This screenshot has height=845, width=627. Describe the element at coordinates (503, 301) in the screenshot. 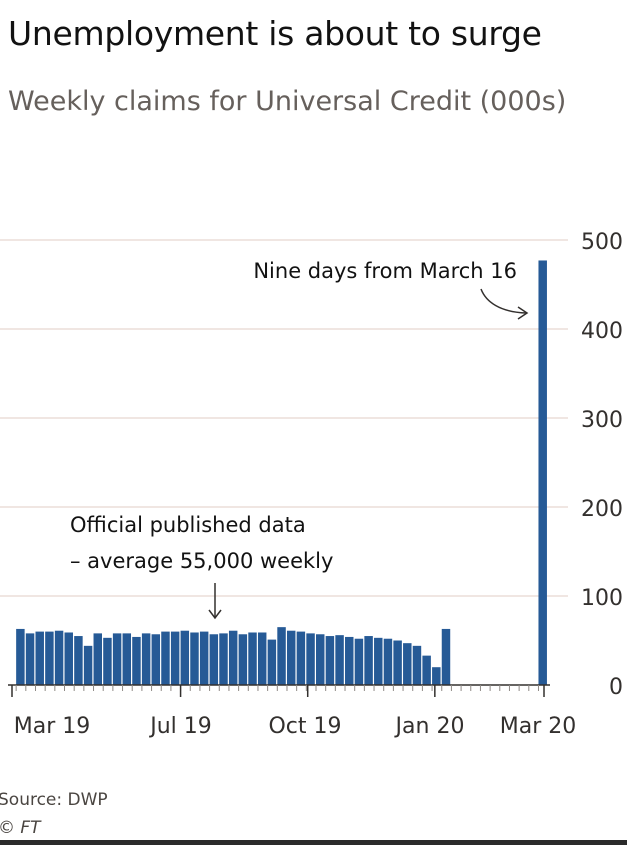

I see `annotation-arrow-curve` at that location.